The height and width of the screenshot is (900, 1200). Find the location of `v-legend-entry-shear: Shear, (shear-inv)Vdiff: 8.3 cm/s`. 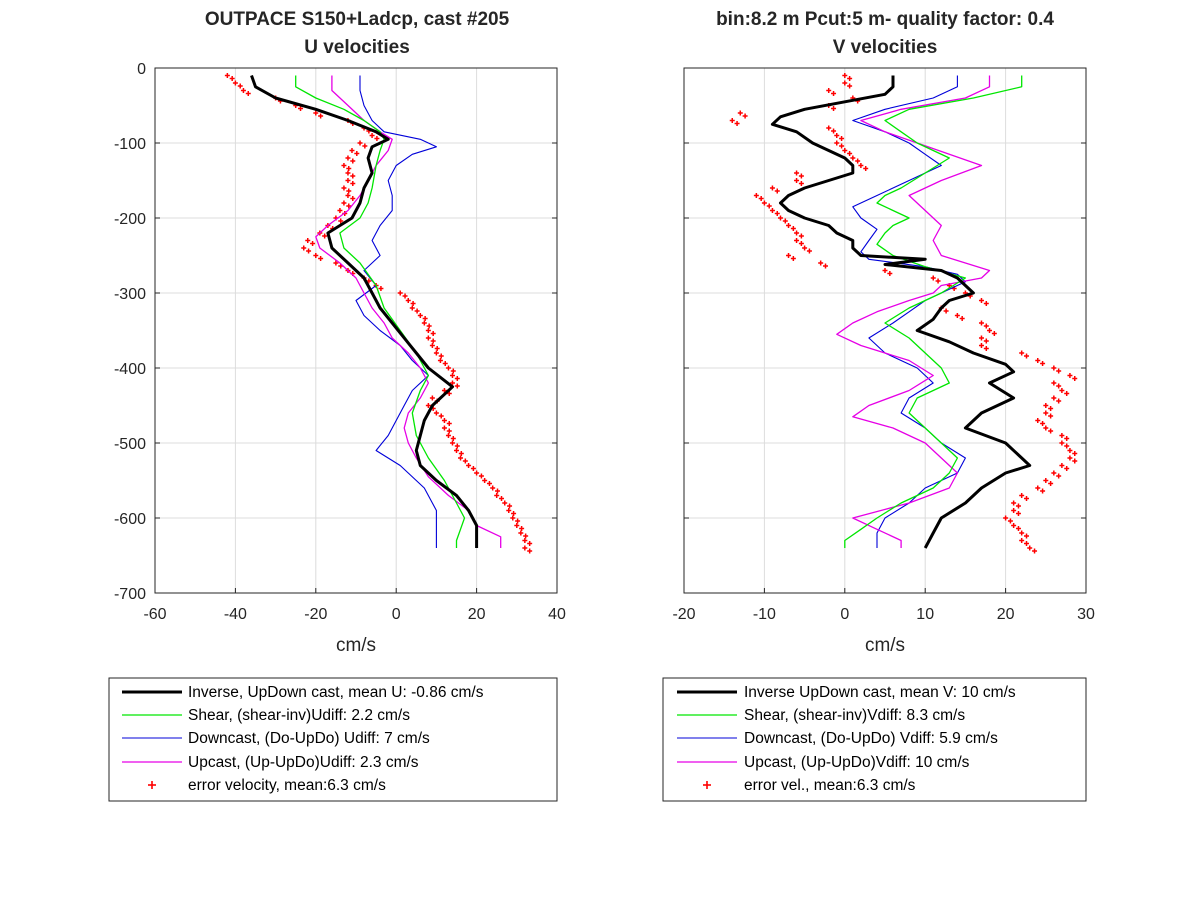

v-legend-entry-shear: Shear, (shear-inv)Vdiff: 8.3 cm/s is located at coordinates (854, 715).